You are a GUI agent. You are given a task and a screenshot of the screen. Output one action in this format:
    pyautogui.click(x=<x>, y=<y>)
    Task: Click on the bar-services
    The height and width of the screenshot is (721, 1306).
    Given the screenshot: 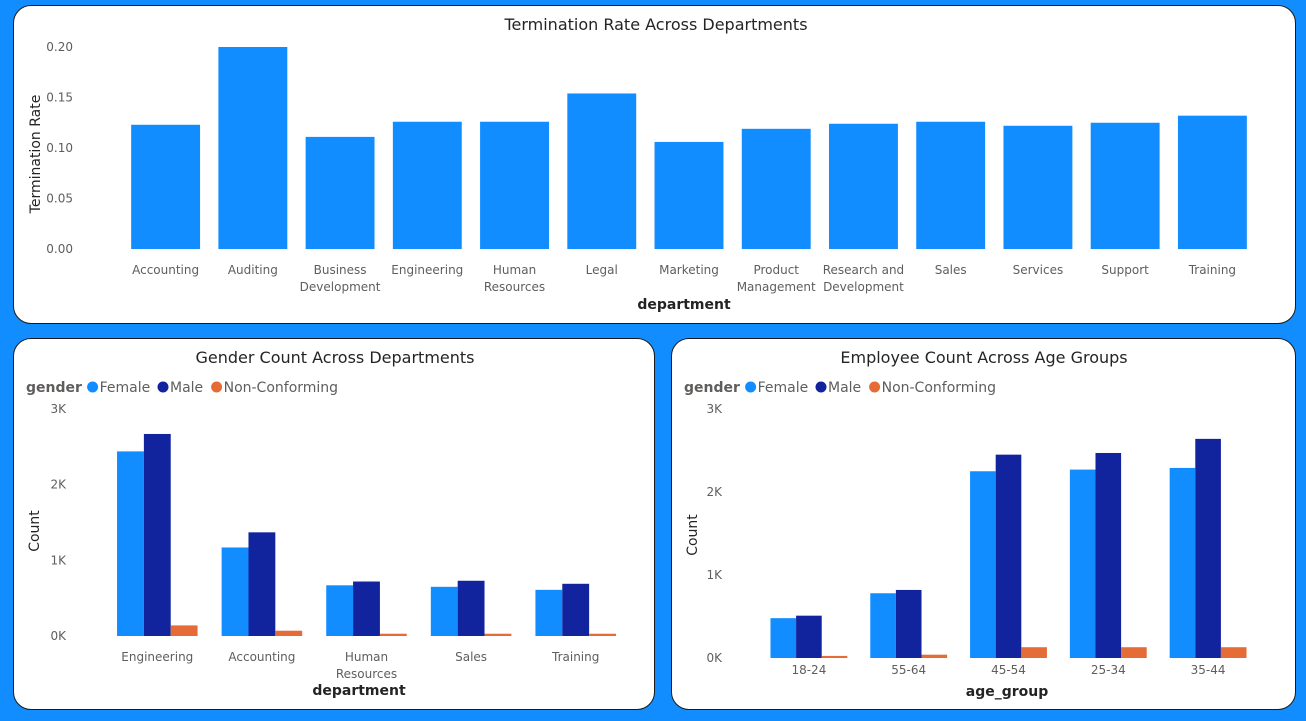 What is the action you would take?
    pyautogui.click(x=1038, y=187)
    